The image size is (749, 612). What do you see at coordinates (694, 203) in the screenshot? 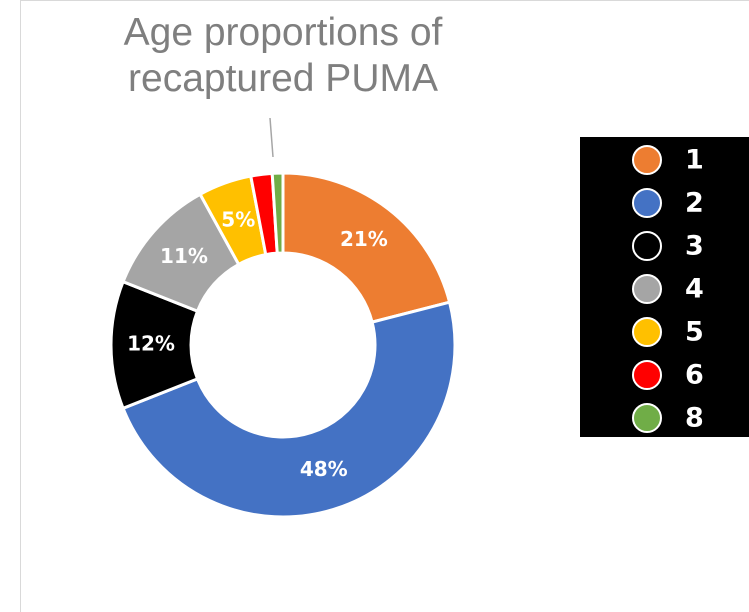
I see `legend-label: 2` at bounding box center [694, 203].